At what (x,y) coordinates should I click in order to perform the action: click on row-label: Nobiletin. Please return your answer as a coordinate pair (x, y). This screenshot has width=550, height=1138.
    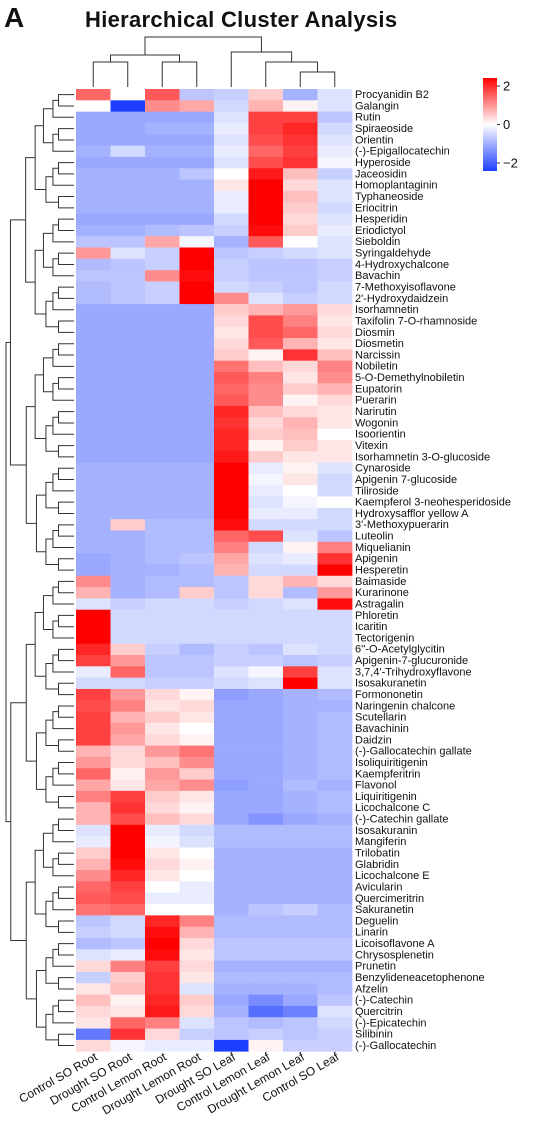
    Looking at the image, I should click on (376, 367).